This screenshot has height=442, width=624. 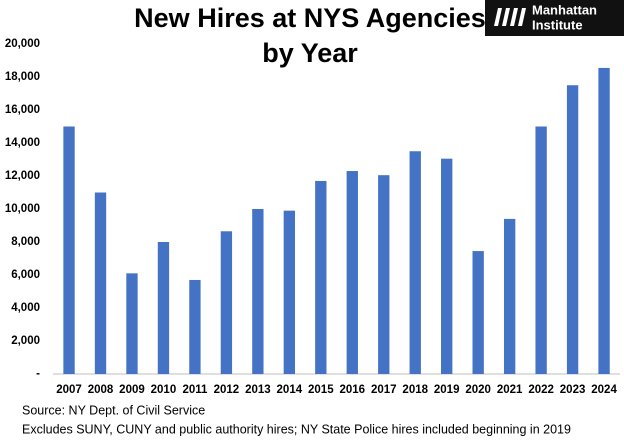 What do you see at coordinates (69, 390) in the screenshot?
I see `x-tick-label: 2007` at bounding box center [69, 390].